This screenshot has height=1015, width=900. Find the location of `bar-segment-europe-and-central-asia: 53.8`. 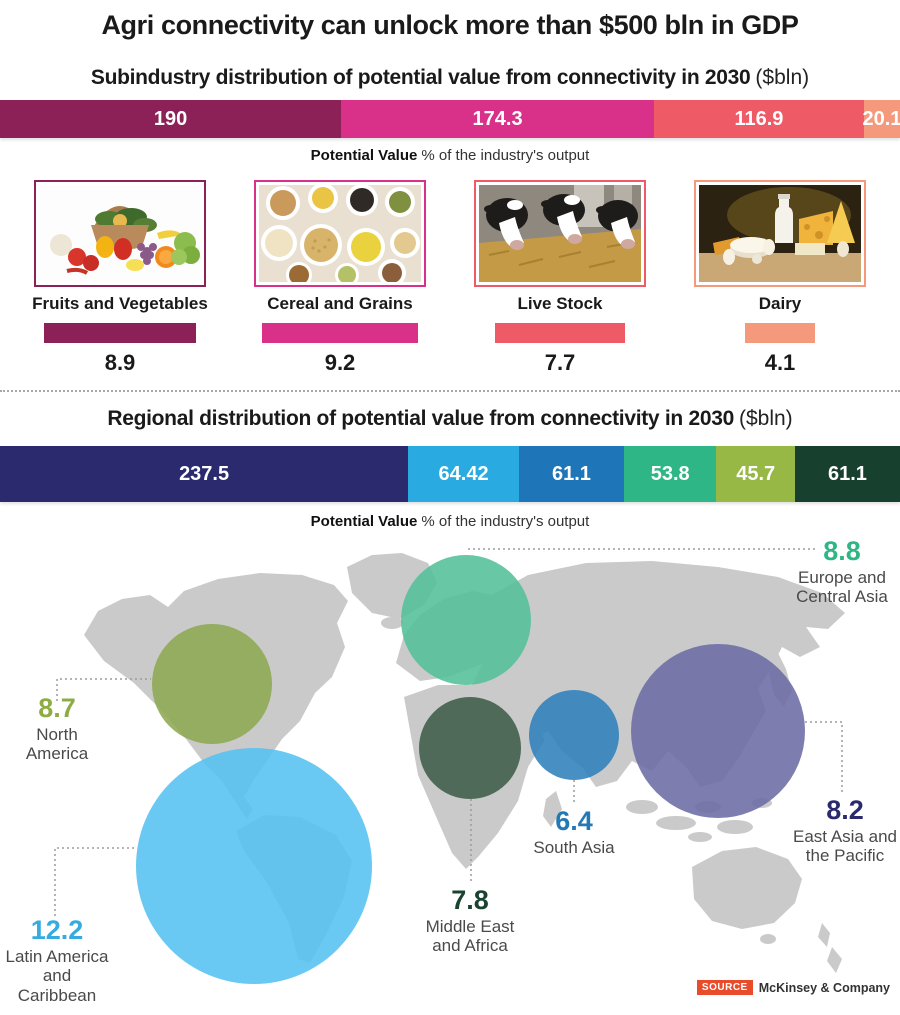

bar-segment-europe-and-central-asia: 53.8 is located at coordinates (670, 474).